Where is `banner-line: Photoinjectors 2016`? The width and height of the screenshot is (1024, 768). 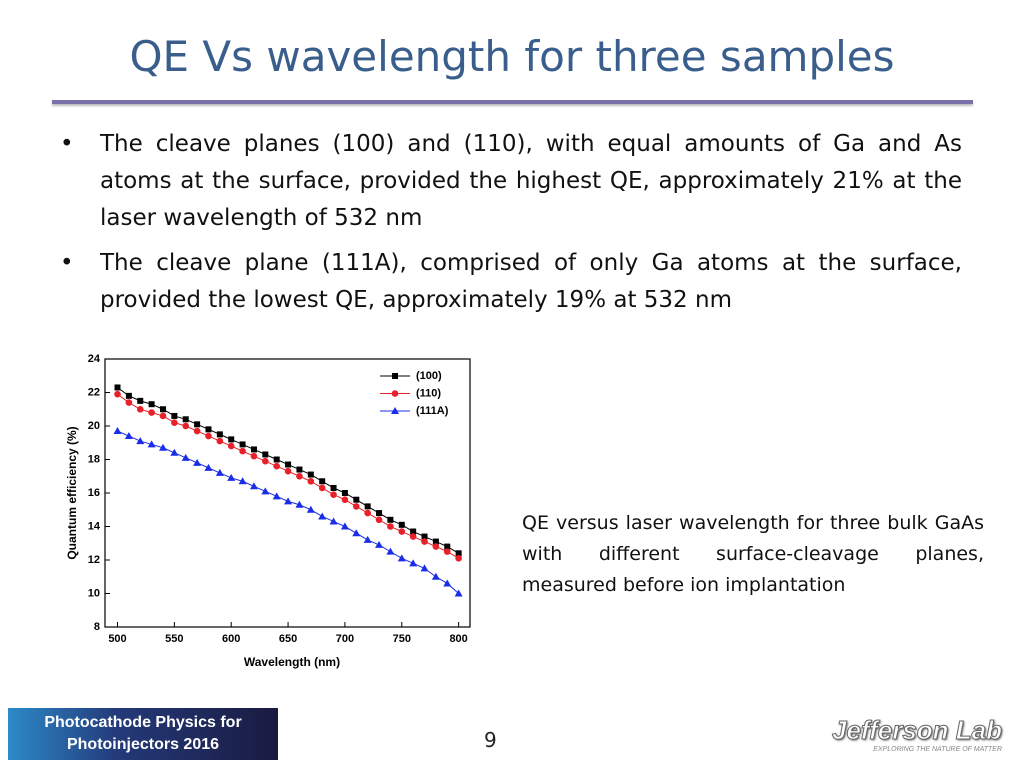
banner-line: Photoinjectors 2016 is located at coordinates (143, 744).